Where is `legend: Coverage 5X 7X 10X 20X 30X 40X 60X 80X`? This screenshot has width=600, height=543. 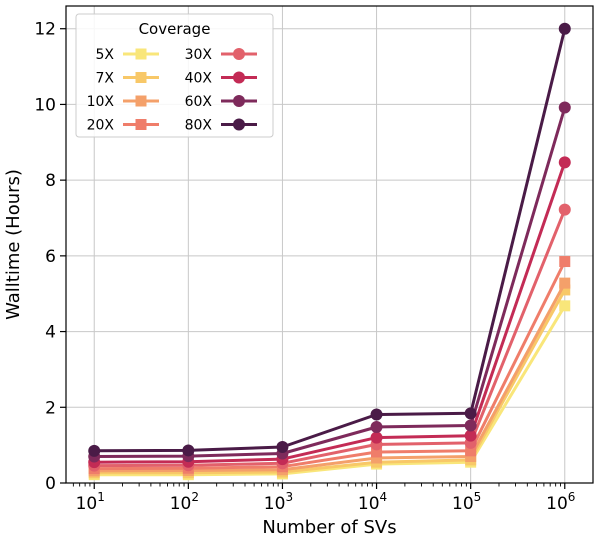 legend: Coverage 5X 7X 10X 20X 30X 40X 60X 80X is located at coordinates (174, 75).